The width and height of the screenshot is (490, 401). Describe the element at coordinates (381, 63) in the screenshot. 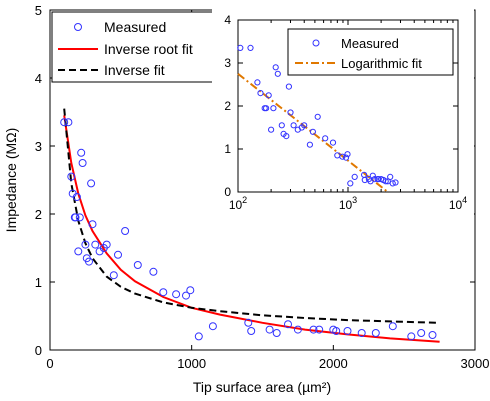

I see `inset-legend-logarithmic-fit-label: Logarithmic fit` at that location.